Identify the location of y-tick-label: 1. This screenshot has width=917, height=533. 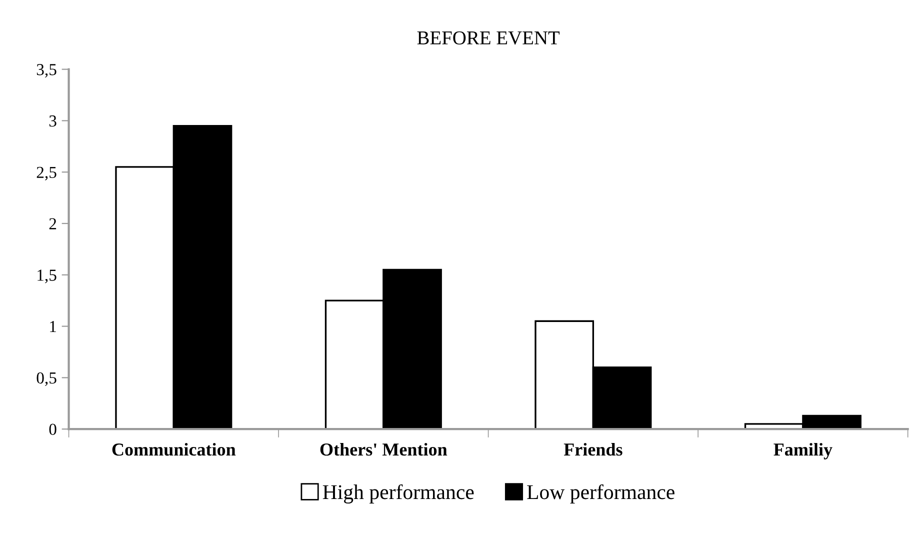
(53, 326).